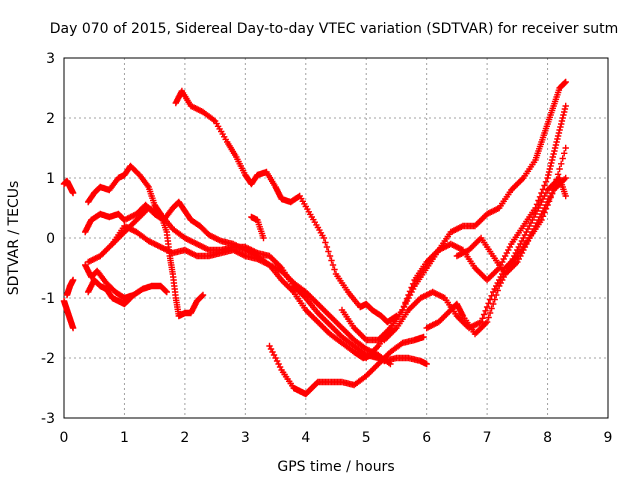  I want to click on series-15-points, so click(496, 256).